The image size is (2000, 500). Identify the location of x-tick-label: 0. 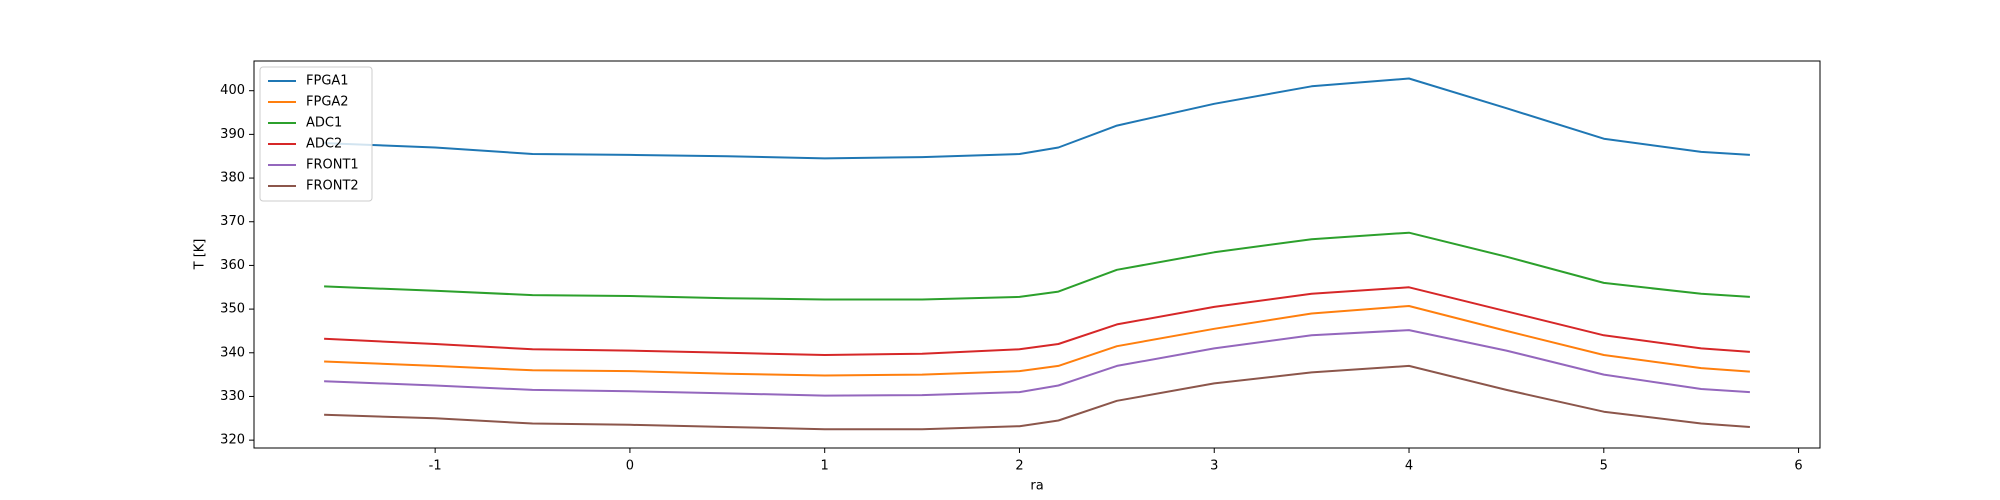
(630, 466).